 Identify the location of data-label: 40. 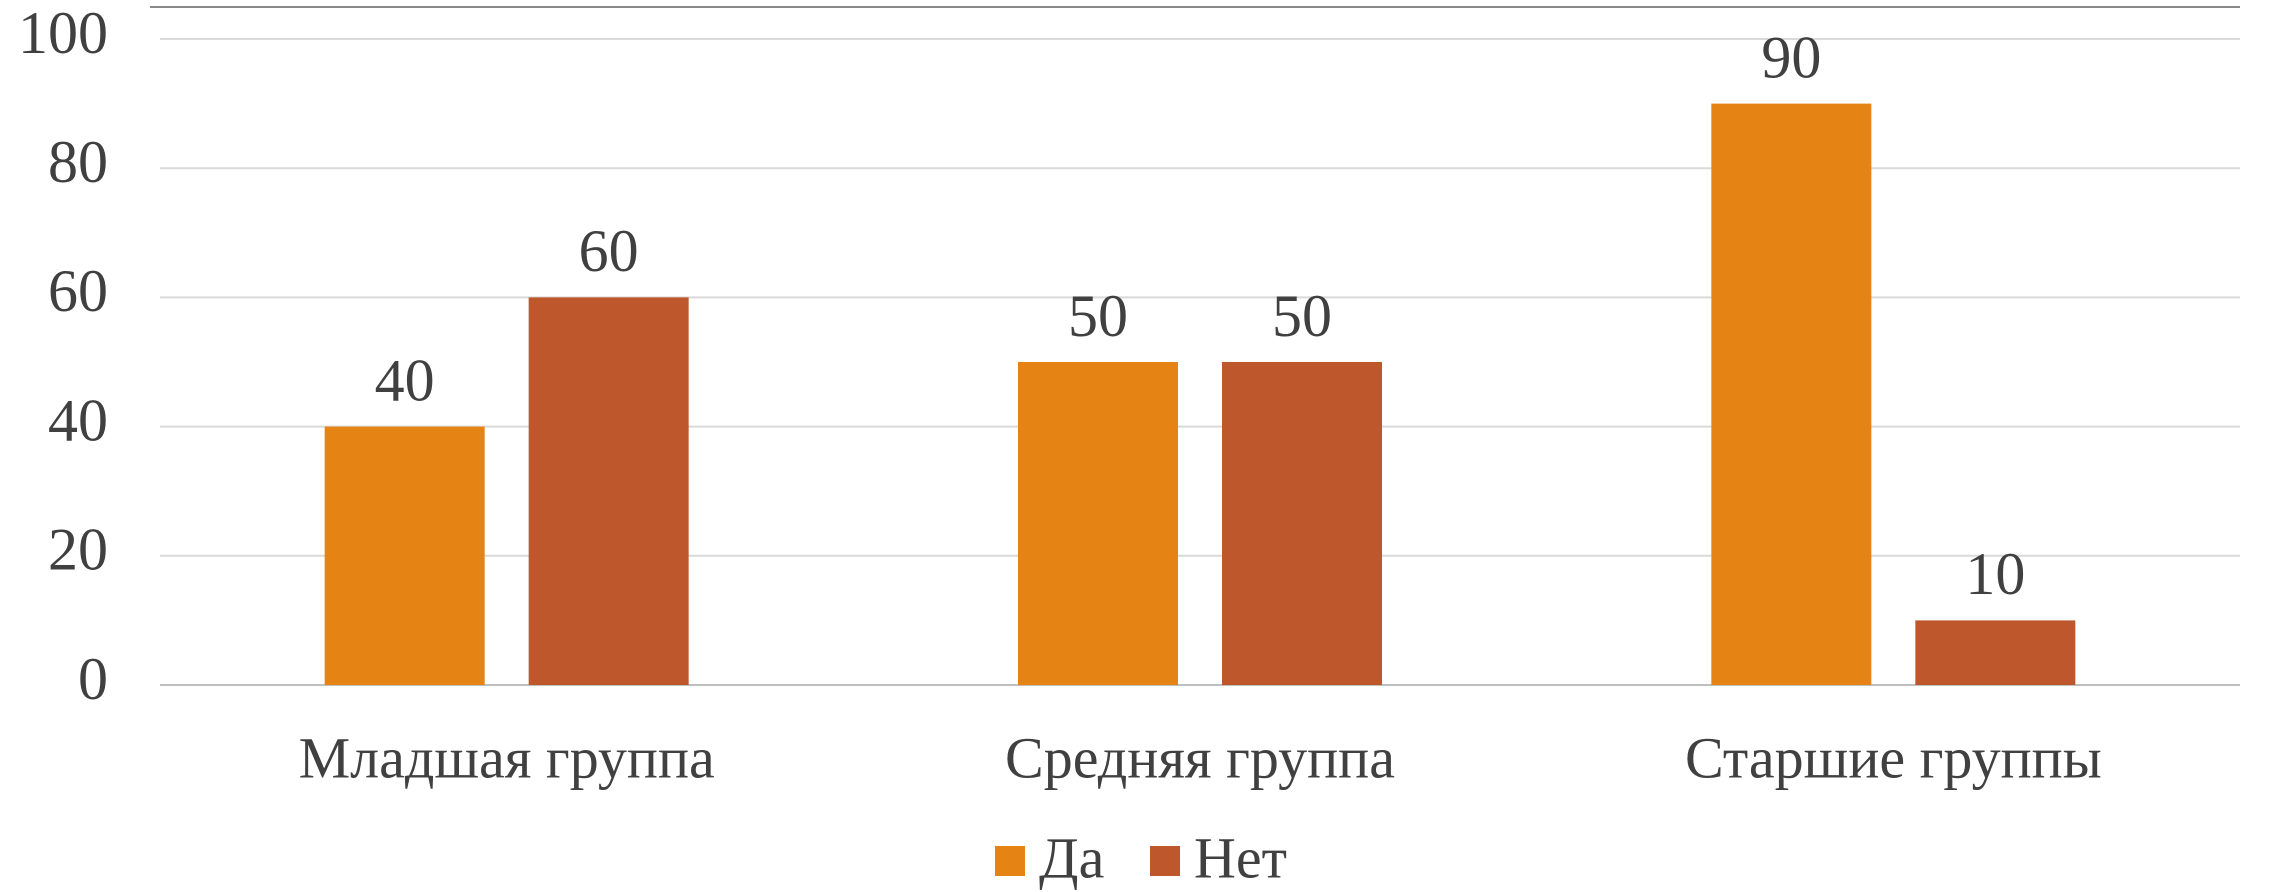
(405, 380).